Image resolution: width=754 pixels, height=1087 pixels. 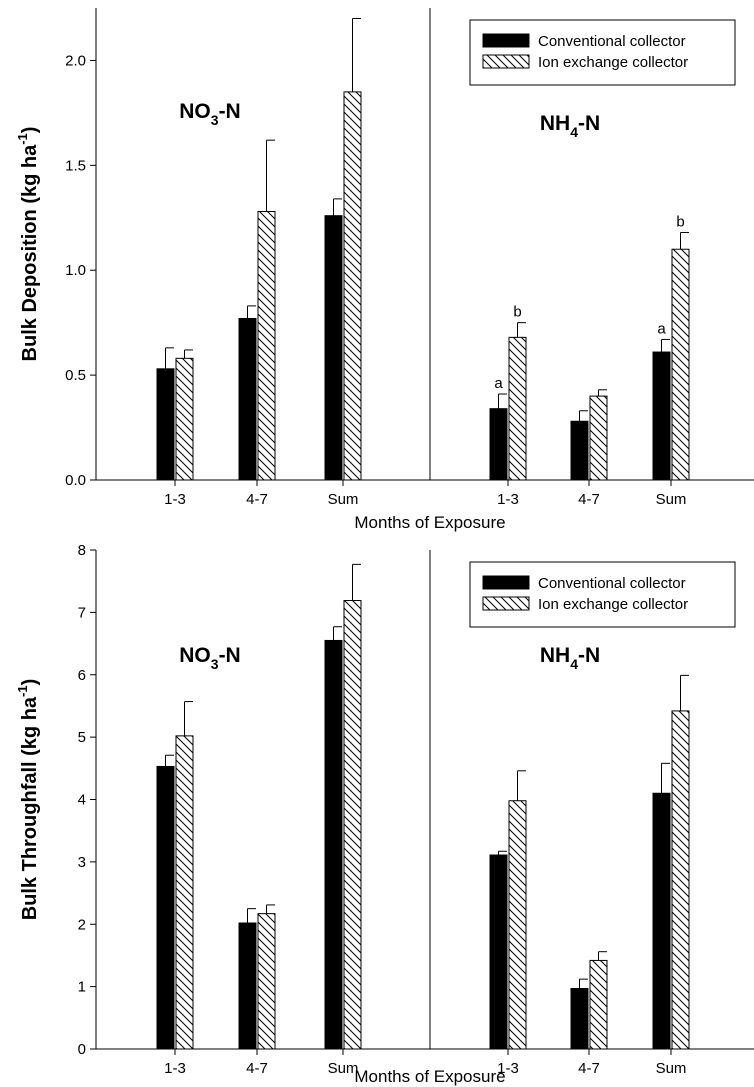 What do you see at coordinates (75, 480) in the screenshot?
I see `y-tick-label: 0.0` at bounding box center [75, 480].